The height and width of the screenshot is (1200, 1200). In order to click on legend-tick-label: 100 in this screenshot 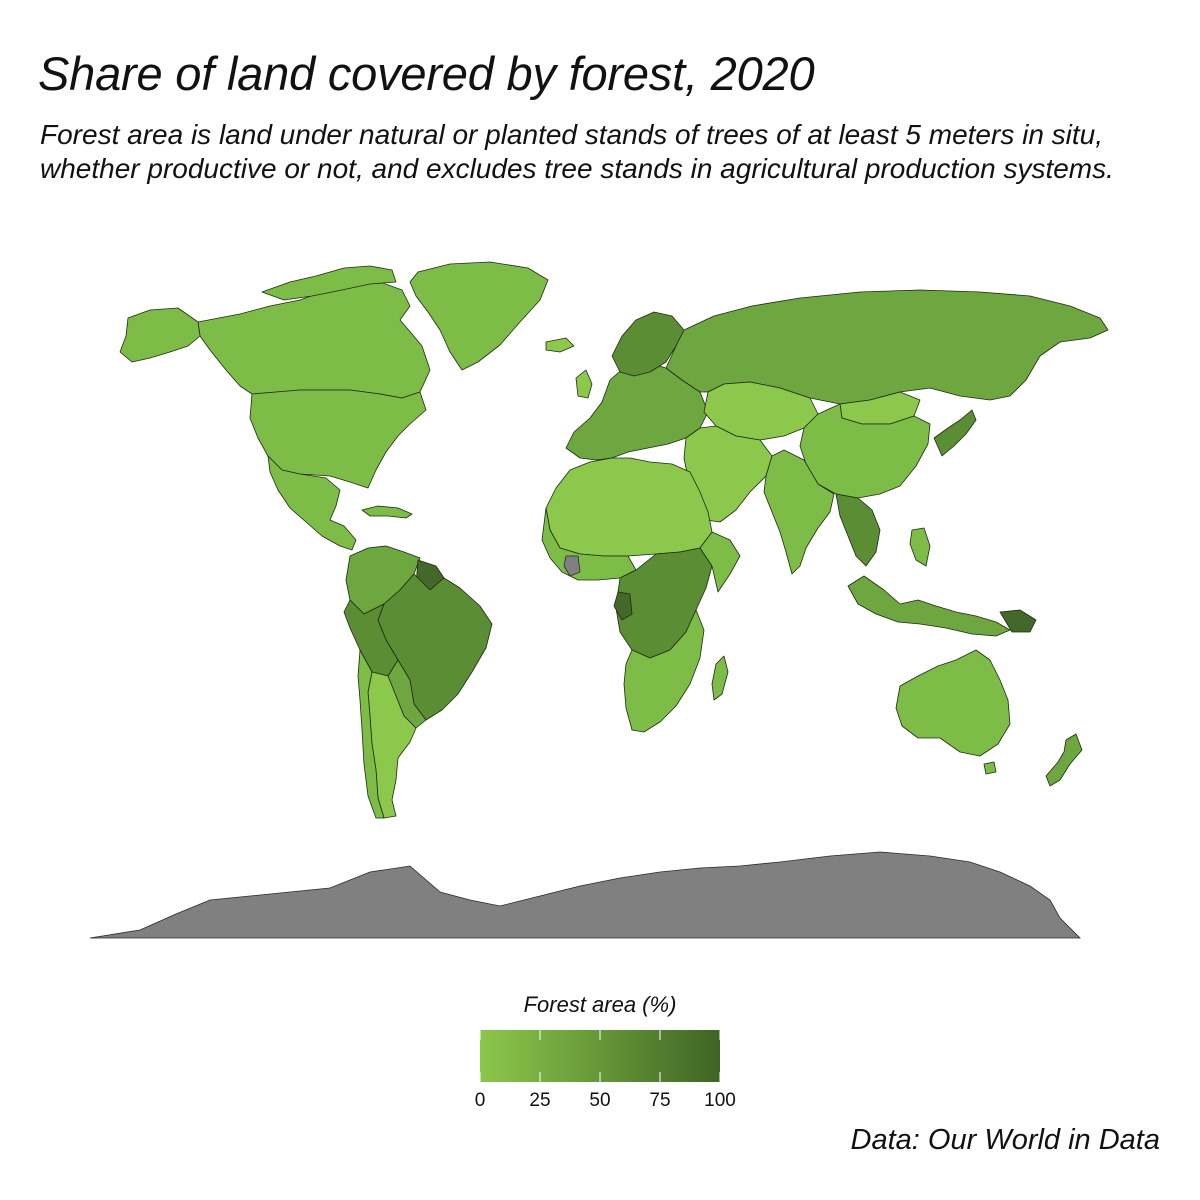, I will do `click(720, 1100)`.